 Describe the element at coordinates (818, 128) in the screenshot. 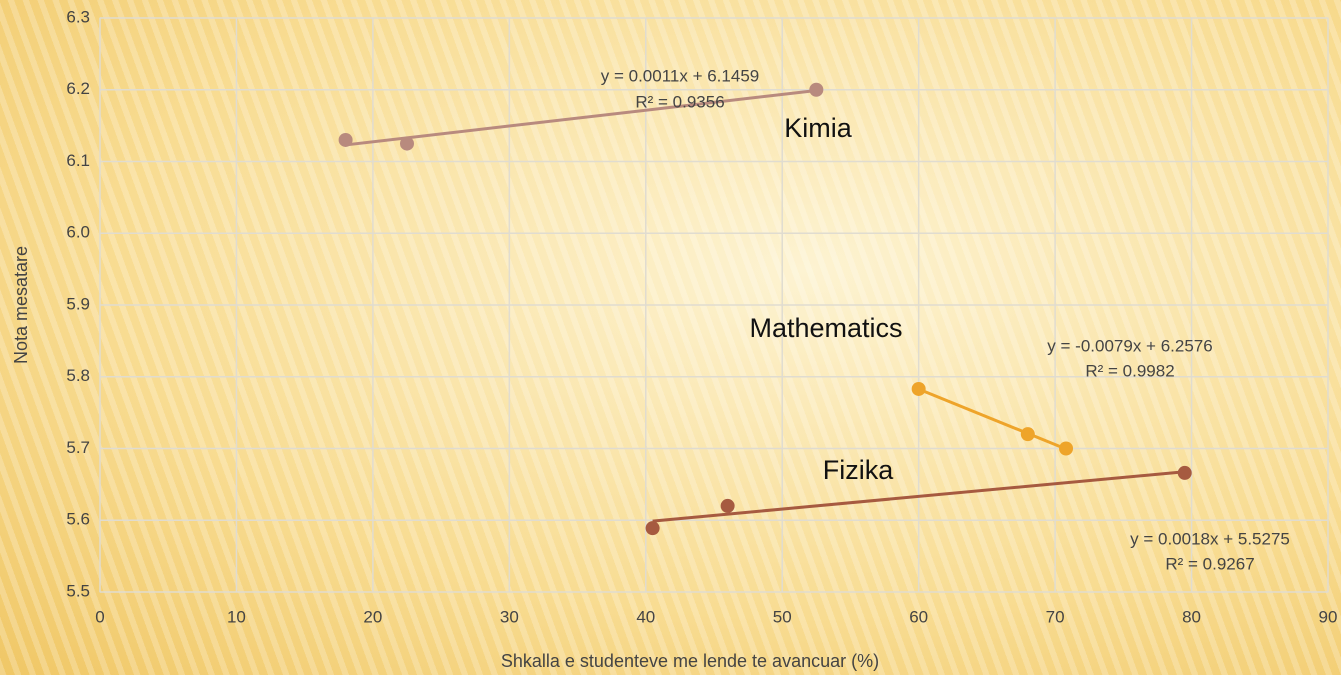

I see `series-label: Kimia` at that location.